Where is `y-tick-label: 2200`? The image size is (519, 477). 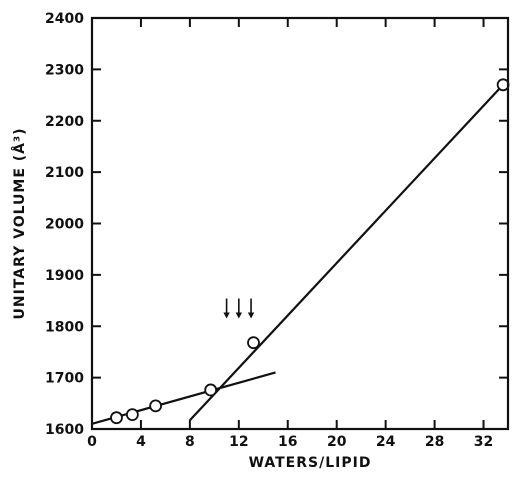
y-tick-label: 2200 is located at coordinates (64, 122).